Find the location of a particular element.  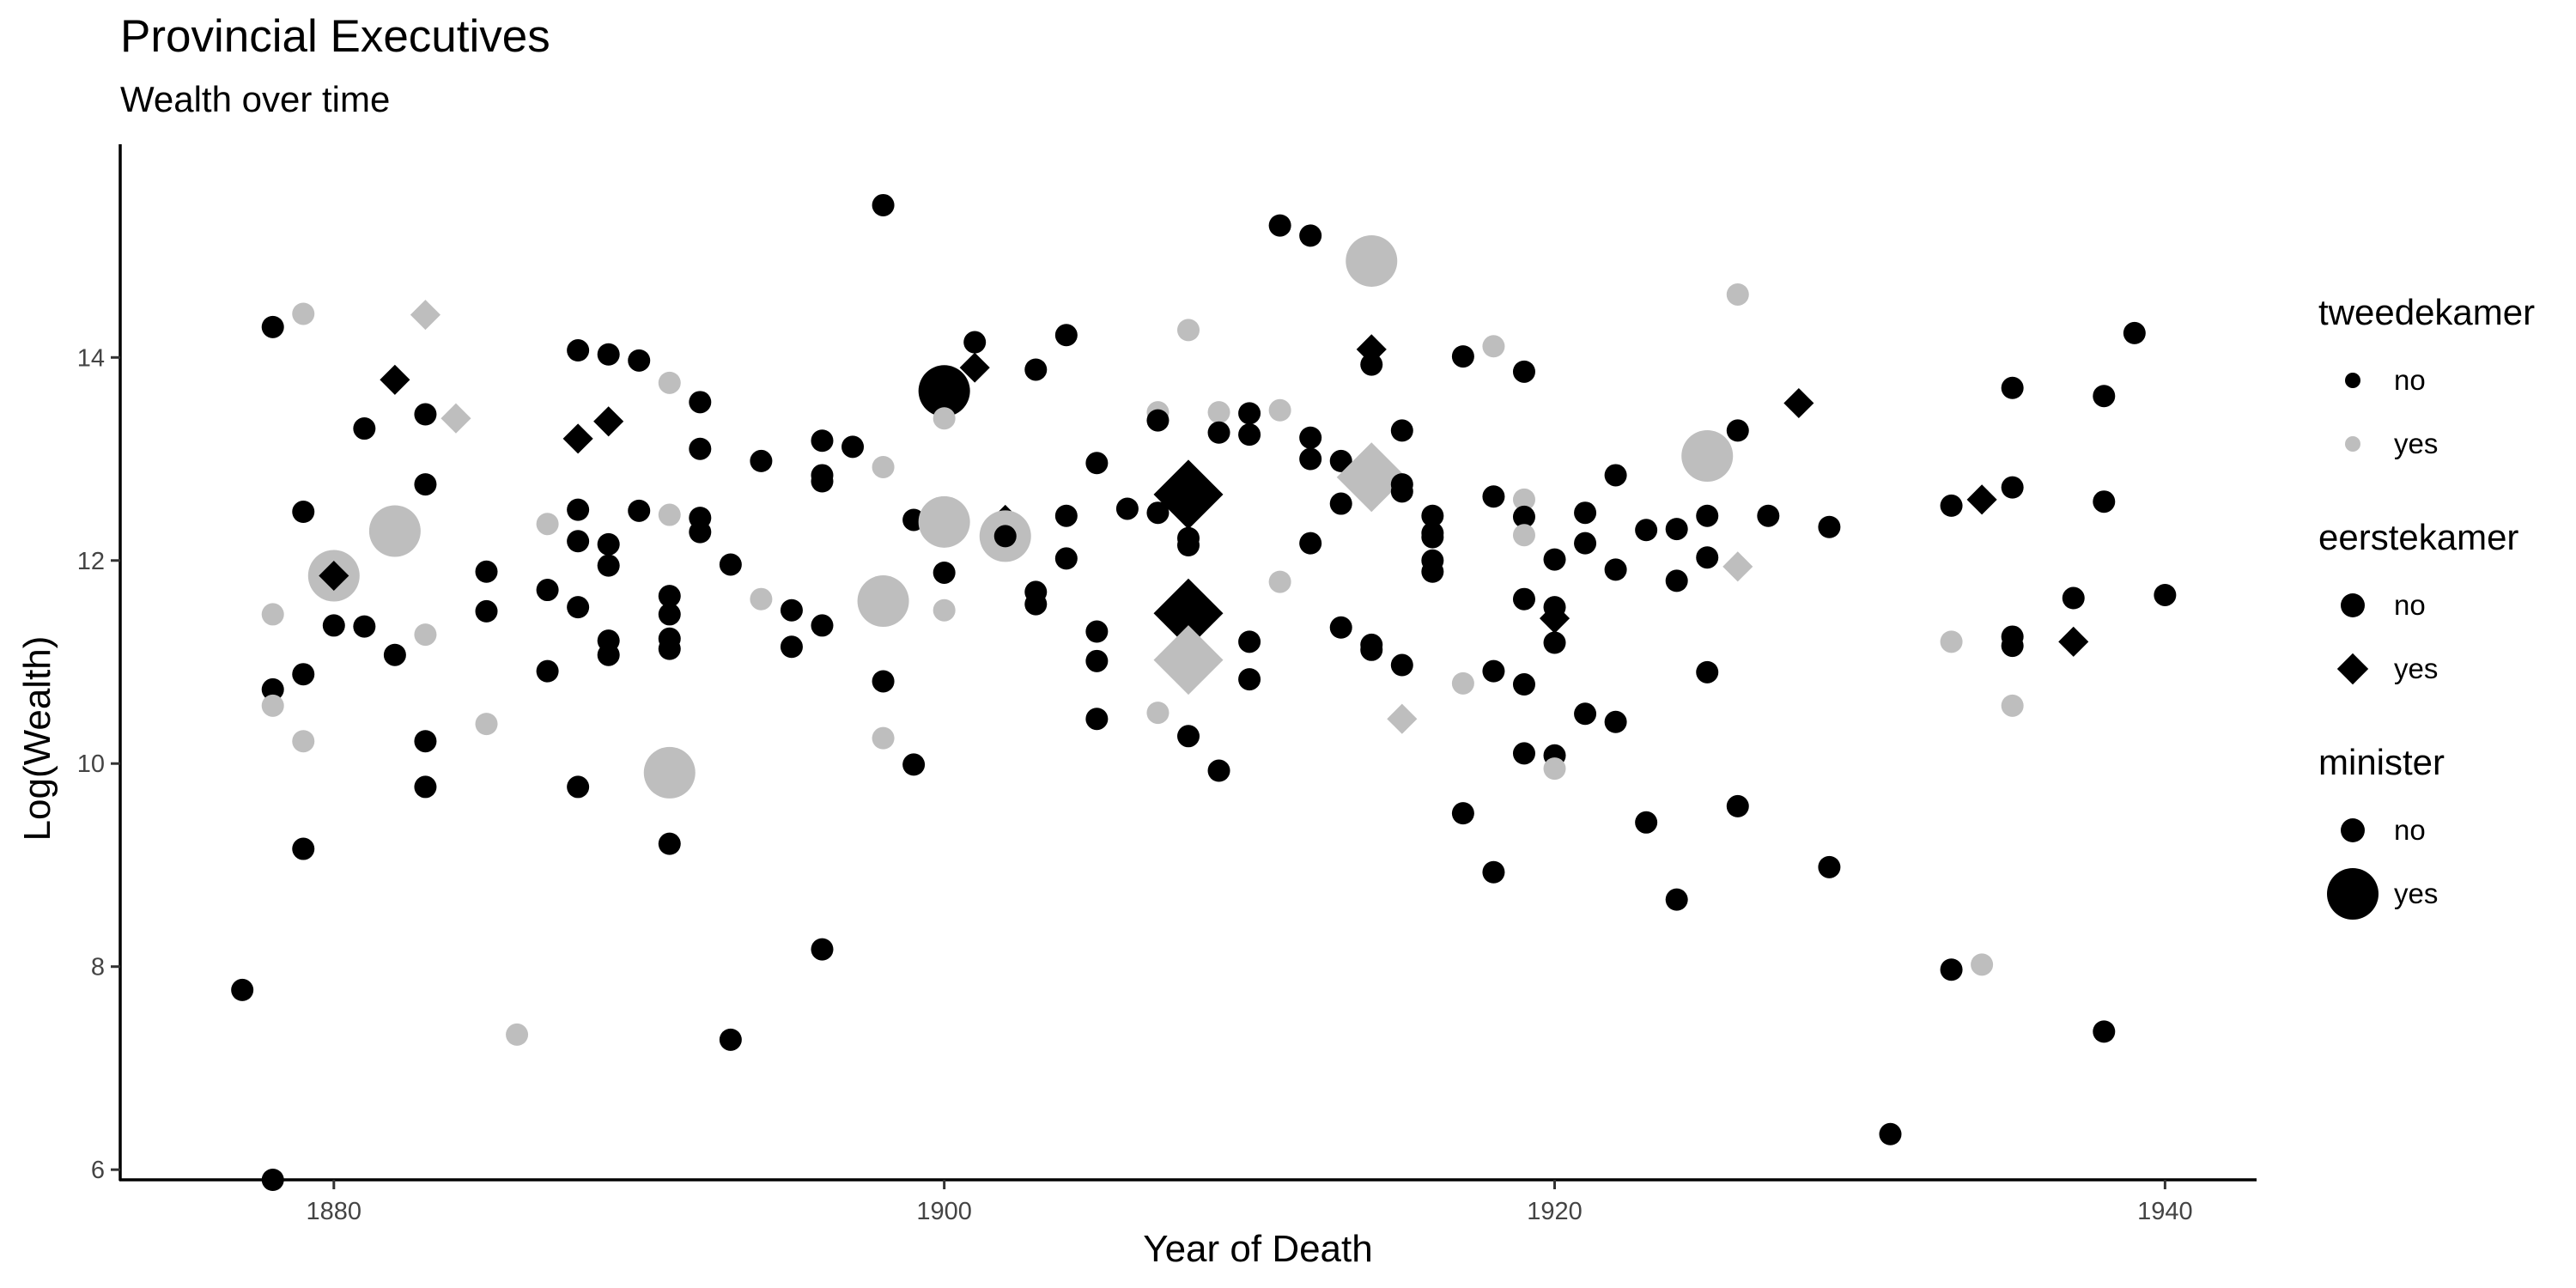

chart-subtitle: Wealth over time is located at coordinates (255, 99).